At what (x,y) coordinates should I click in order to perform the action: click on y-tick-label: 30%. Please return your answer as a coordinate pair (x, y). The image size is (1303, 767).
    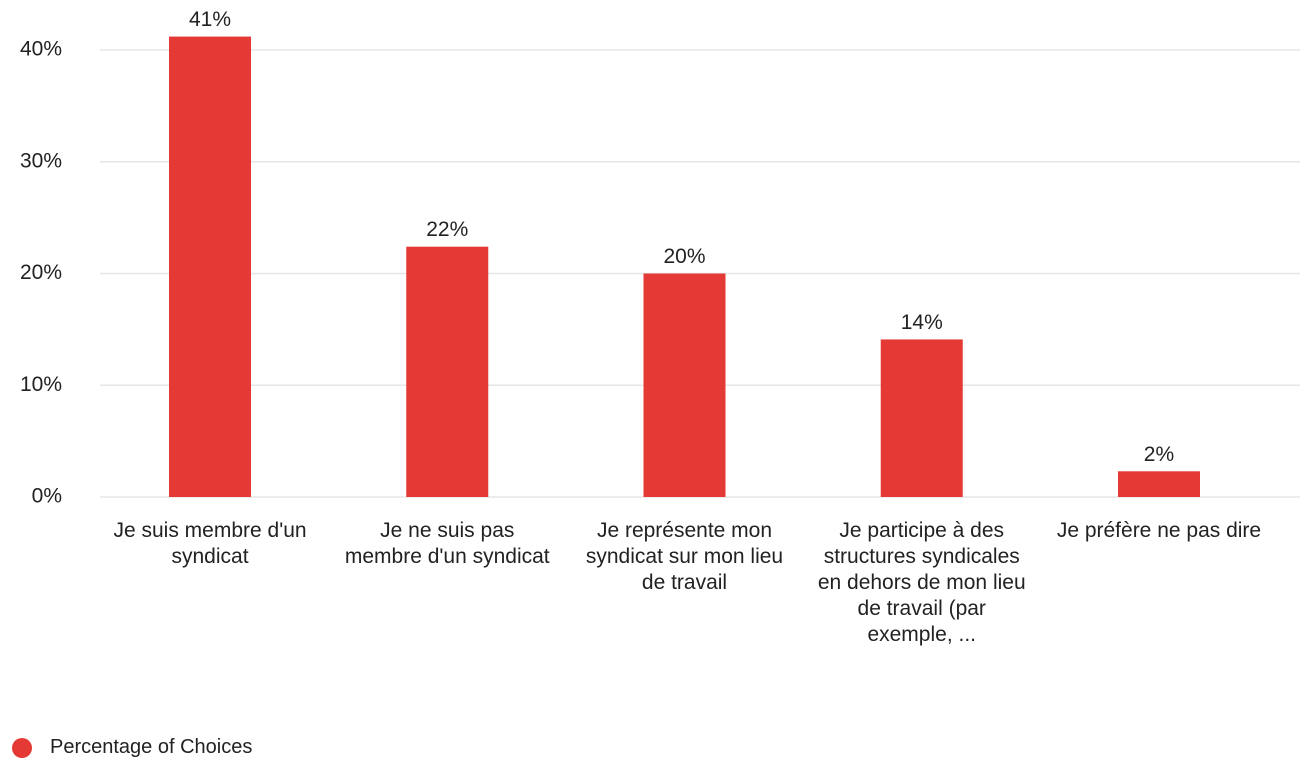
    Looking at the image, I should click on (41, 160).